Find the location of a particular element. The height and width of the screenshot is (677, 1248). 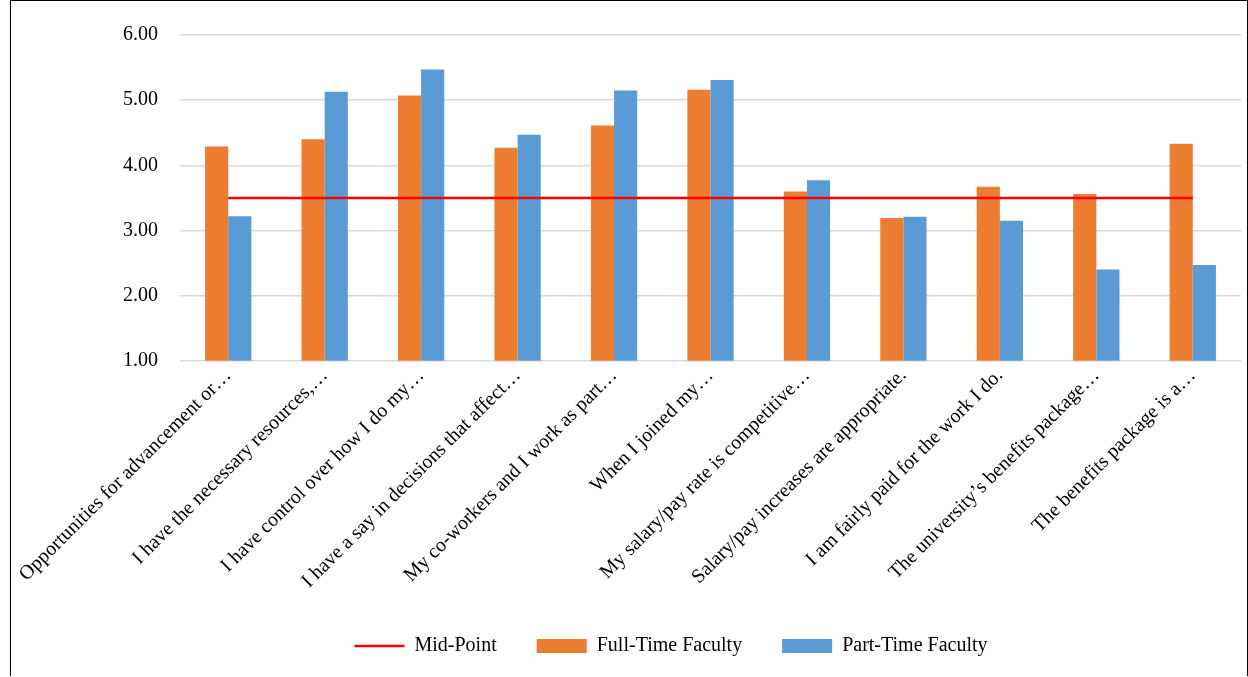

y-tick-label: 4.00 is located at coordinates (140, 163).